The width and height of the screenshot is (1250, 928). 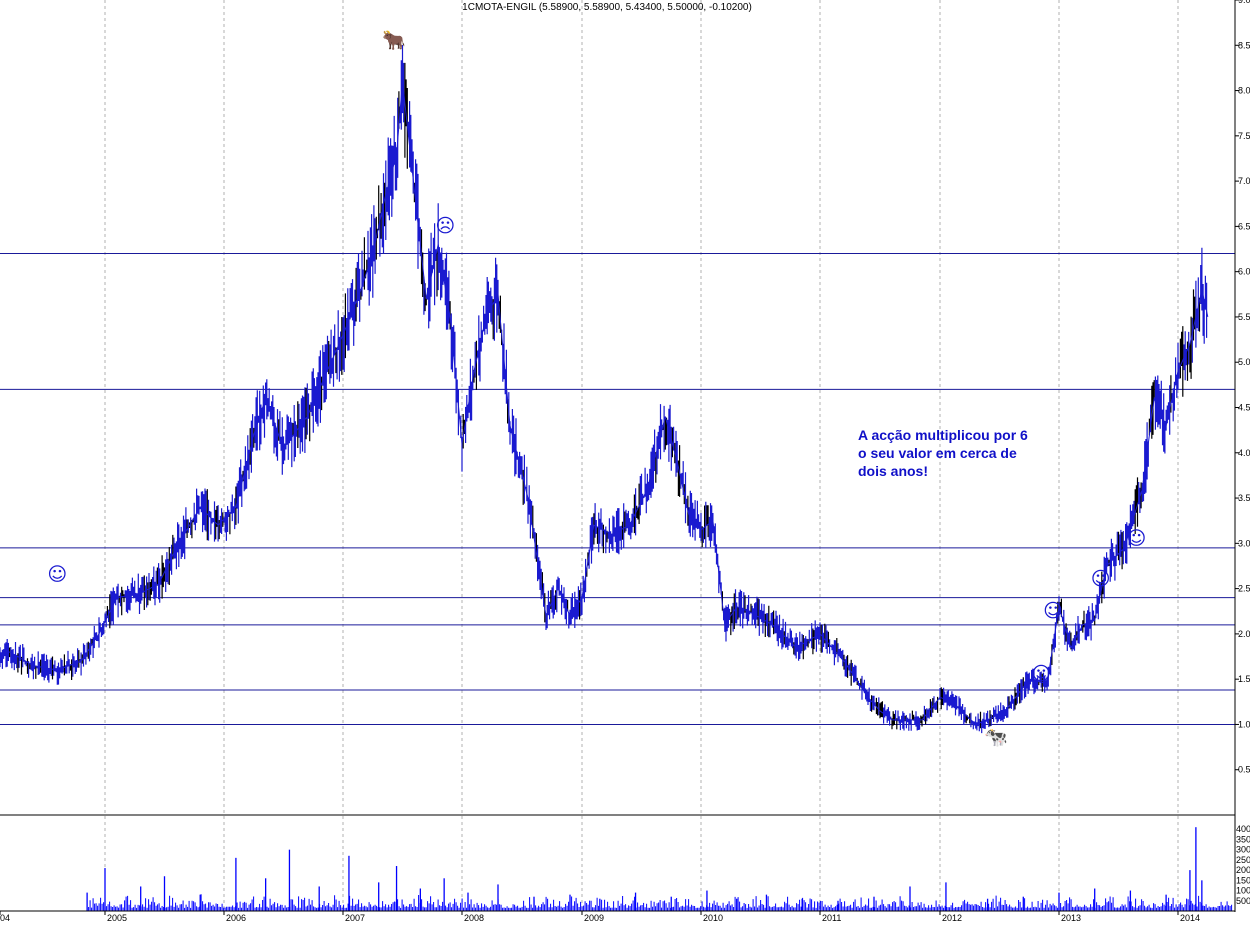 What do you see at coordinates (937, 453) in the screenshot?
I see `annotation-line-2: o seu valor em cerca de` at bounding box center [937, 453].